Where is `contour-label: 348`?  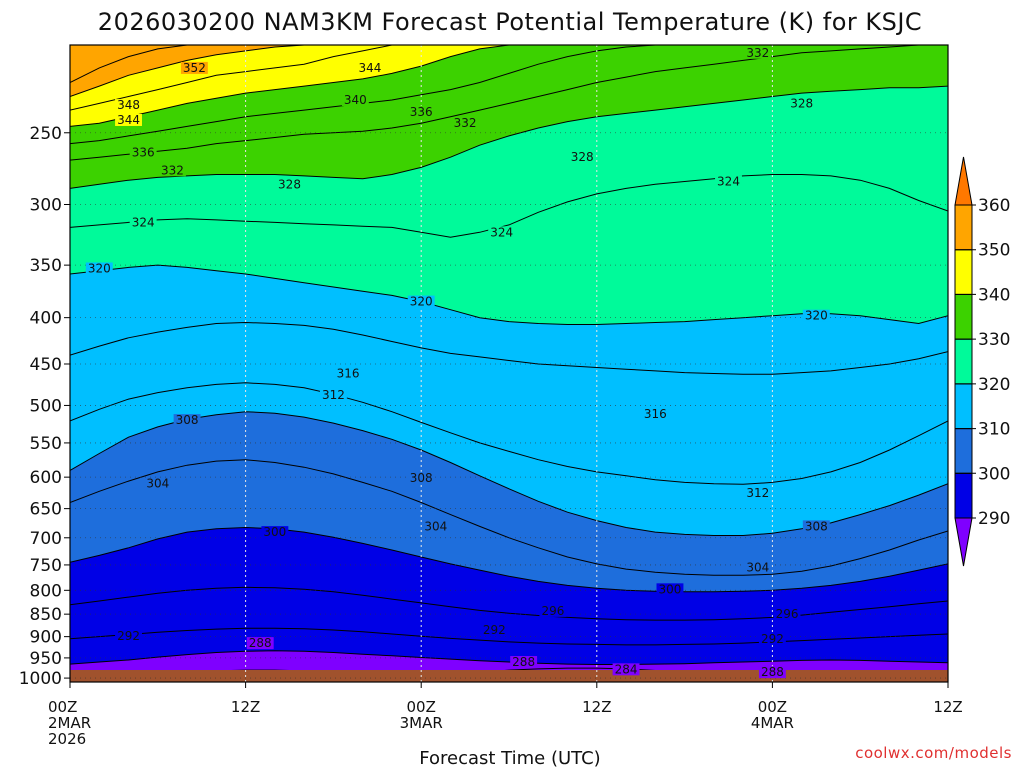
contour-label: 348 is located at coordinates (128, 105).